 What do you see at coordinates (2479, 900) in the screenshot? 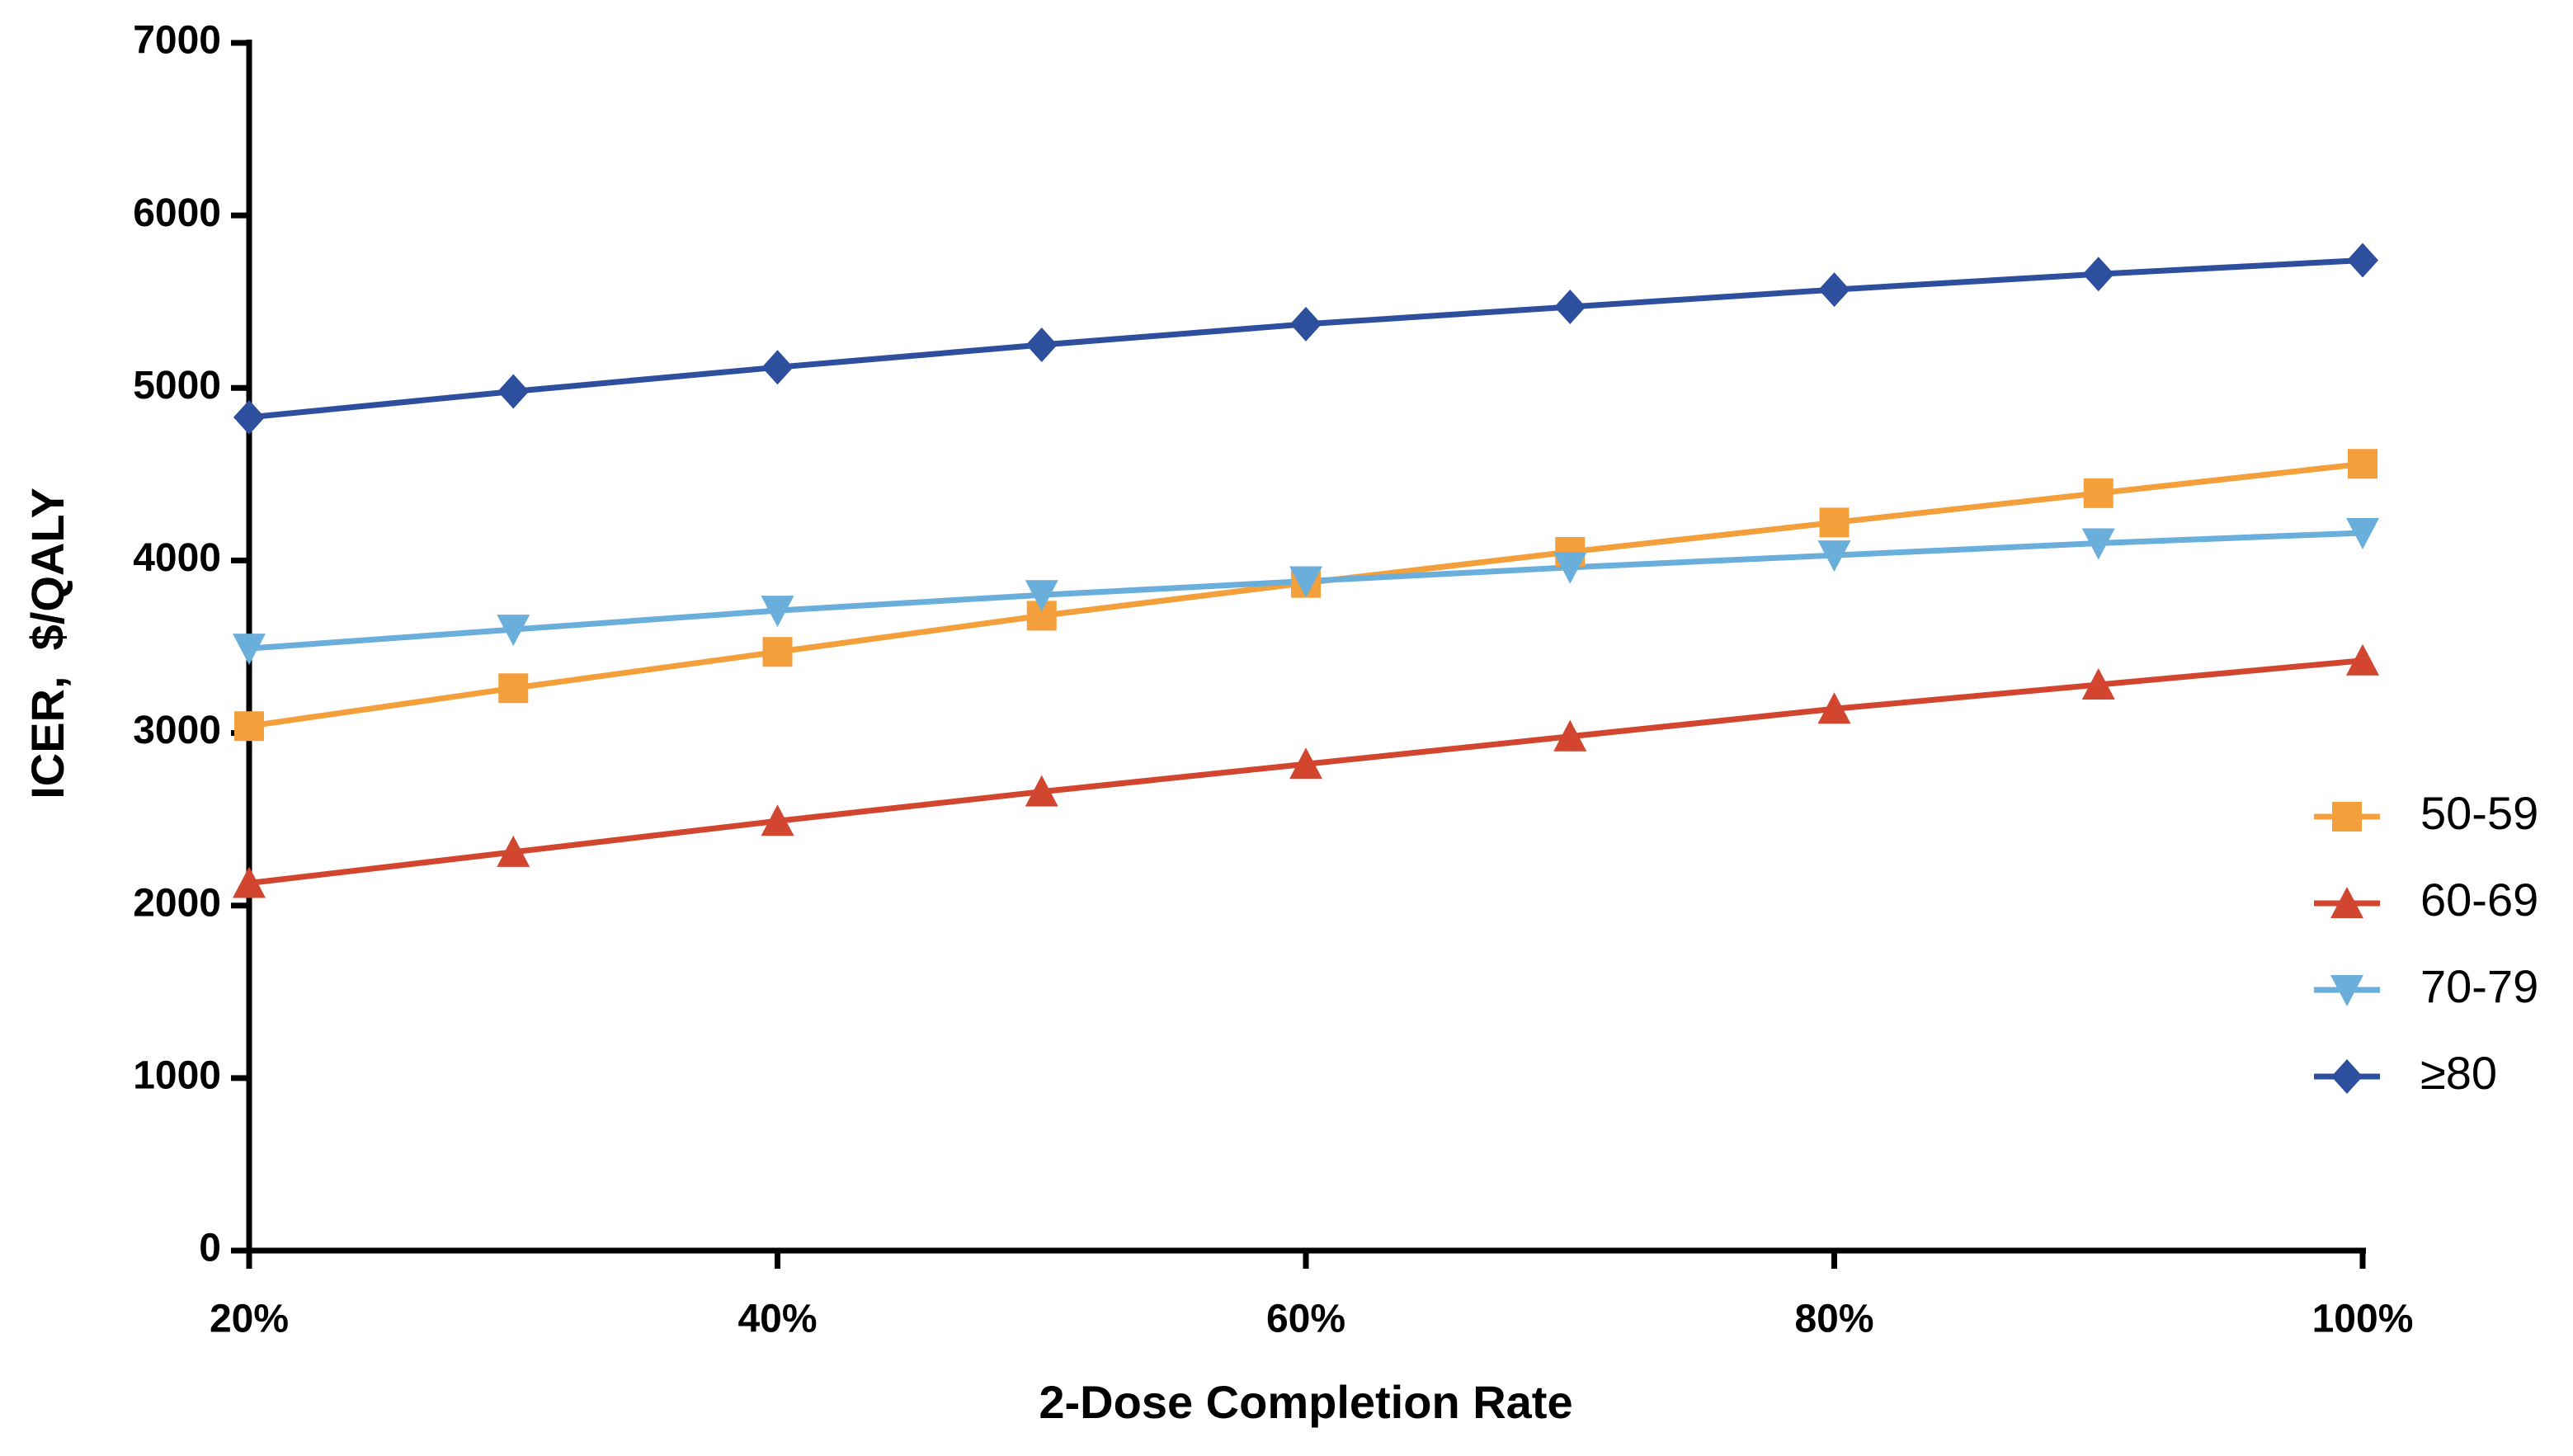
I see `legend-label: 60-69` at bounding box center [2479, 900].